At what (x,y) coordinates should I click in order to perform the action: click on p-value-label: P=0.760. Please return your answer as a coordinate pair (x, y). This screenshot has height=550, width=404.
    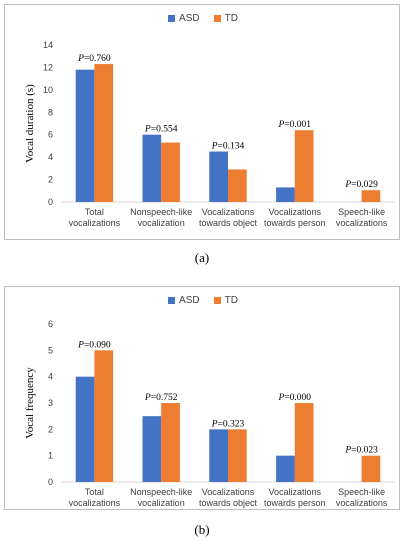
    Looking at the image, I should click on (94, 59).